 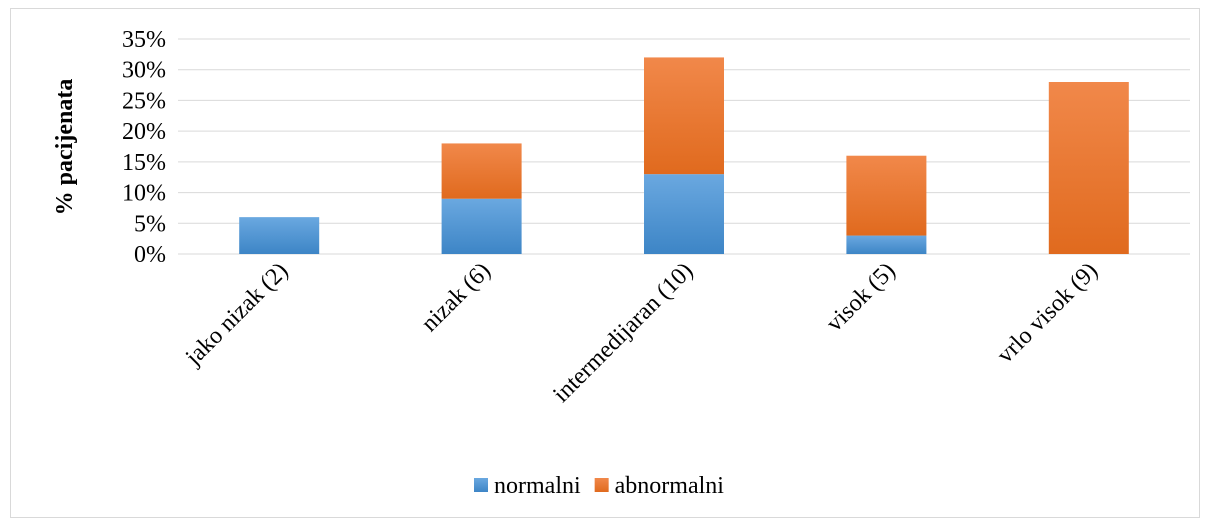 What do you see at coordinates (456, 297) in the screenshot?
I see `x-tick-label: nizak (6)` at bounding box center [456, 297].